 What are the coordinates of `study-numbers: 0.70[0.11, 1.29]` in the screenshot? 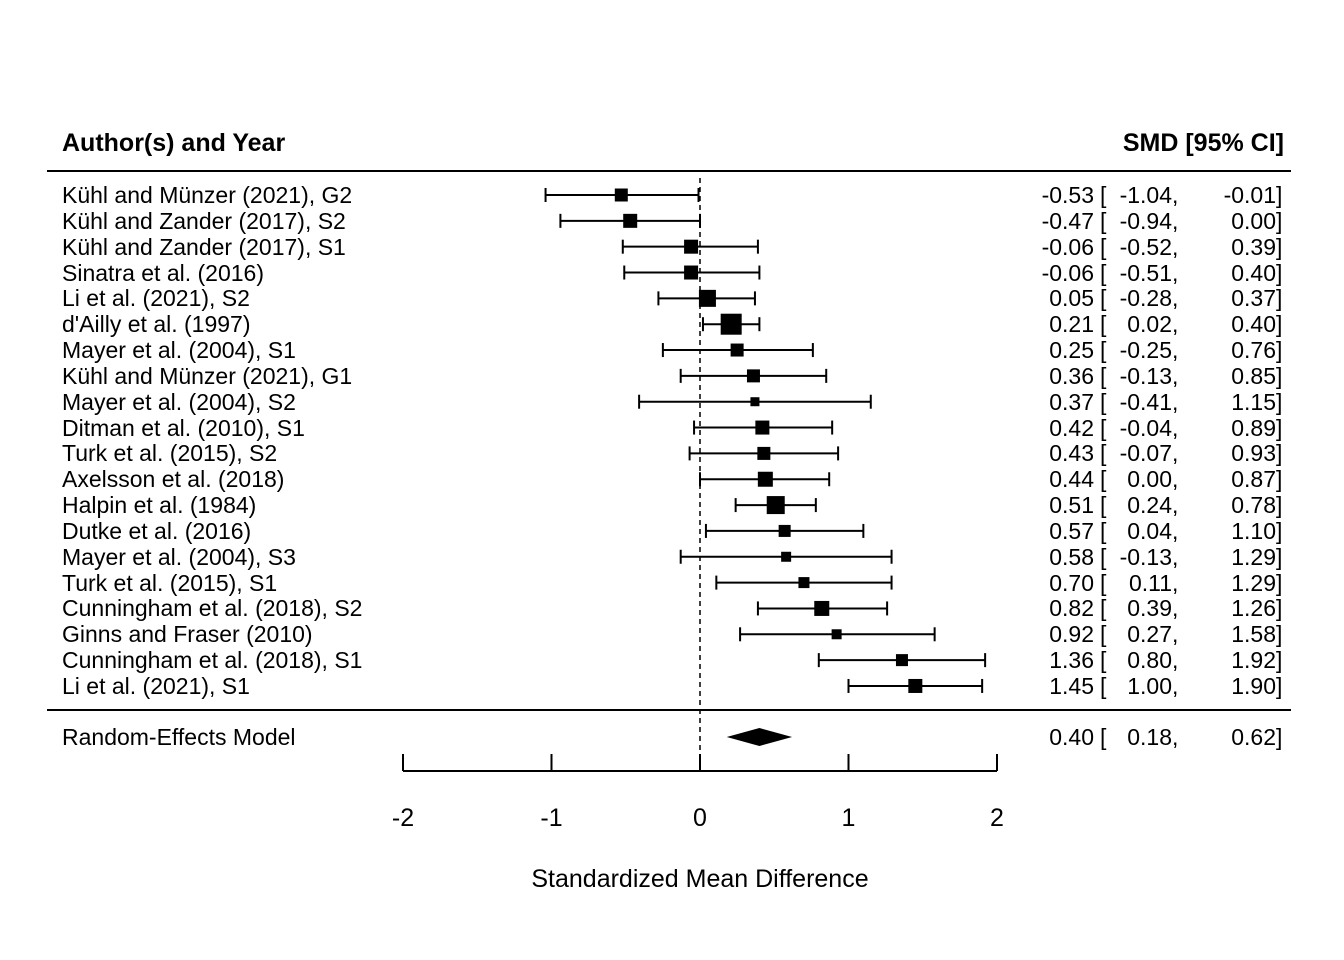 It's located at (1156, 583).